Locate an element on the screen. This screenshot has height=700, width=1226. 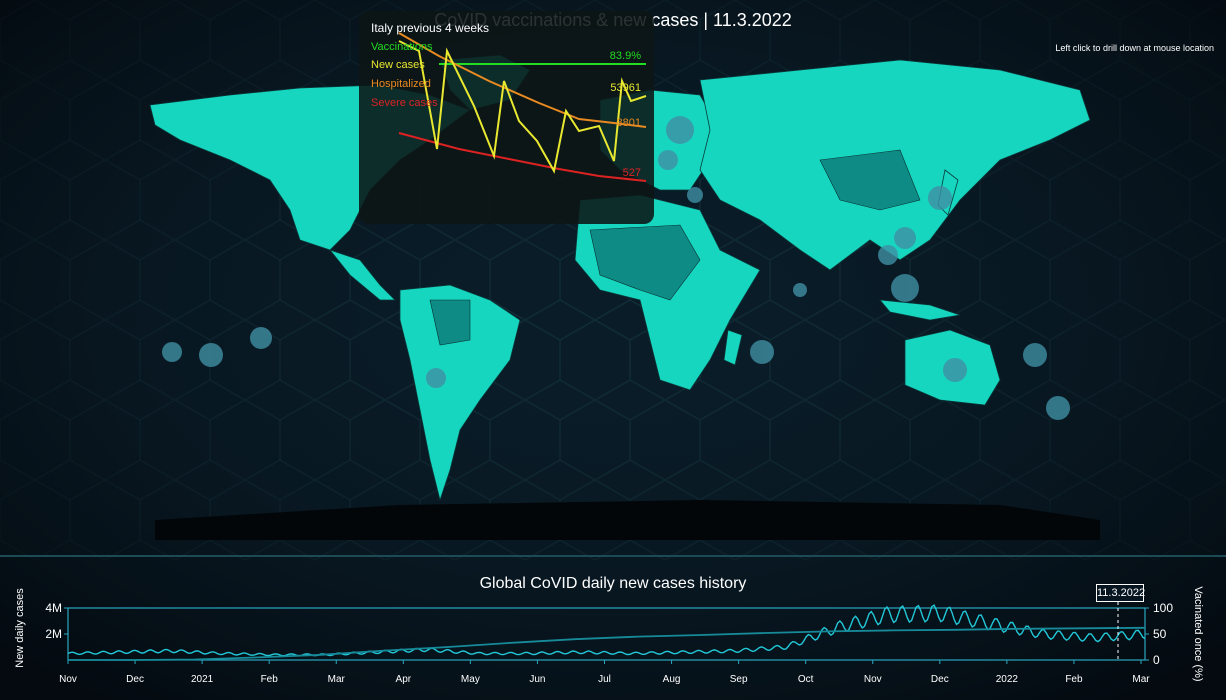
history-ylabel-left: New daily cases is located at coordinates (20, 628).